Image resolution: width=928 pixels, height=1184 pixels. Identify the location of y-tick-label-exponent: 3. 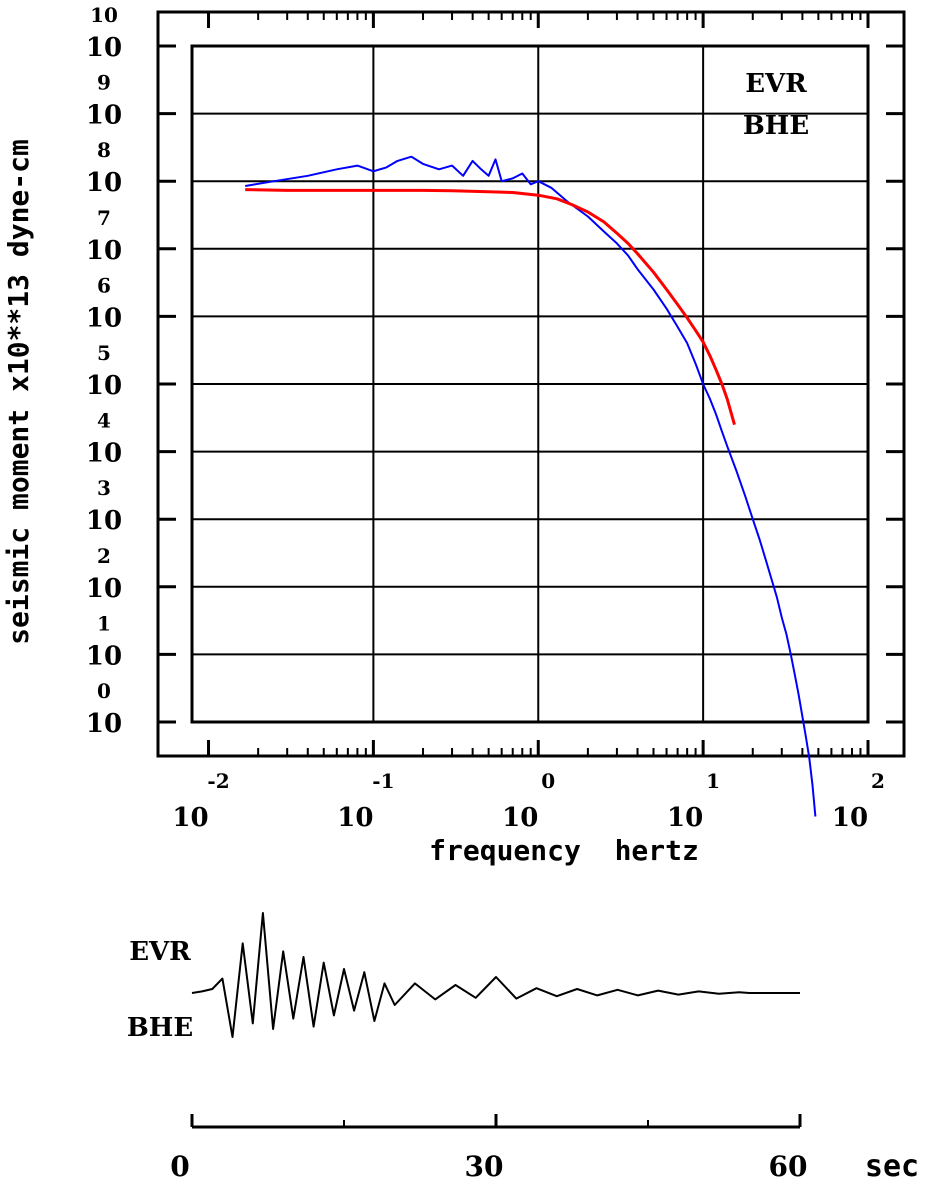
(104, 488).